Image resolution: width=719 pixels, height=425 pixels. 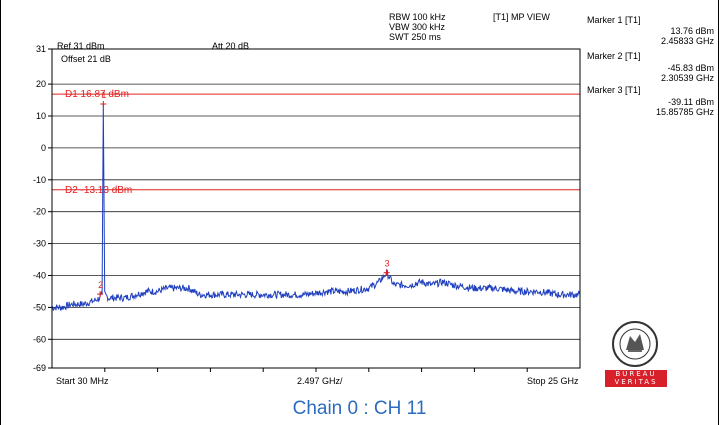 What do you see at coordinates (521, 17) in the screenshot?
I see `trace-mode-label: [T1] MP VIEW` at bounding box center [521, 17].